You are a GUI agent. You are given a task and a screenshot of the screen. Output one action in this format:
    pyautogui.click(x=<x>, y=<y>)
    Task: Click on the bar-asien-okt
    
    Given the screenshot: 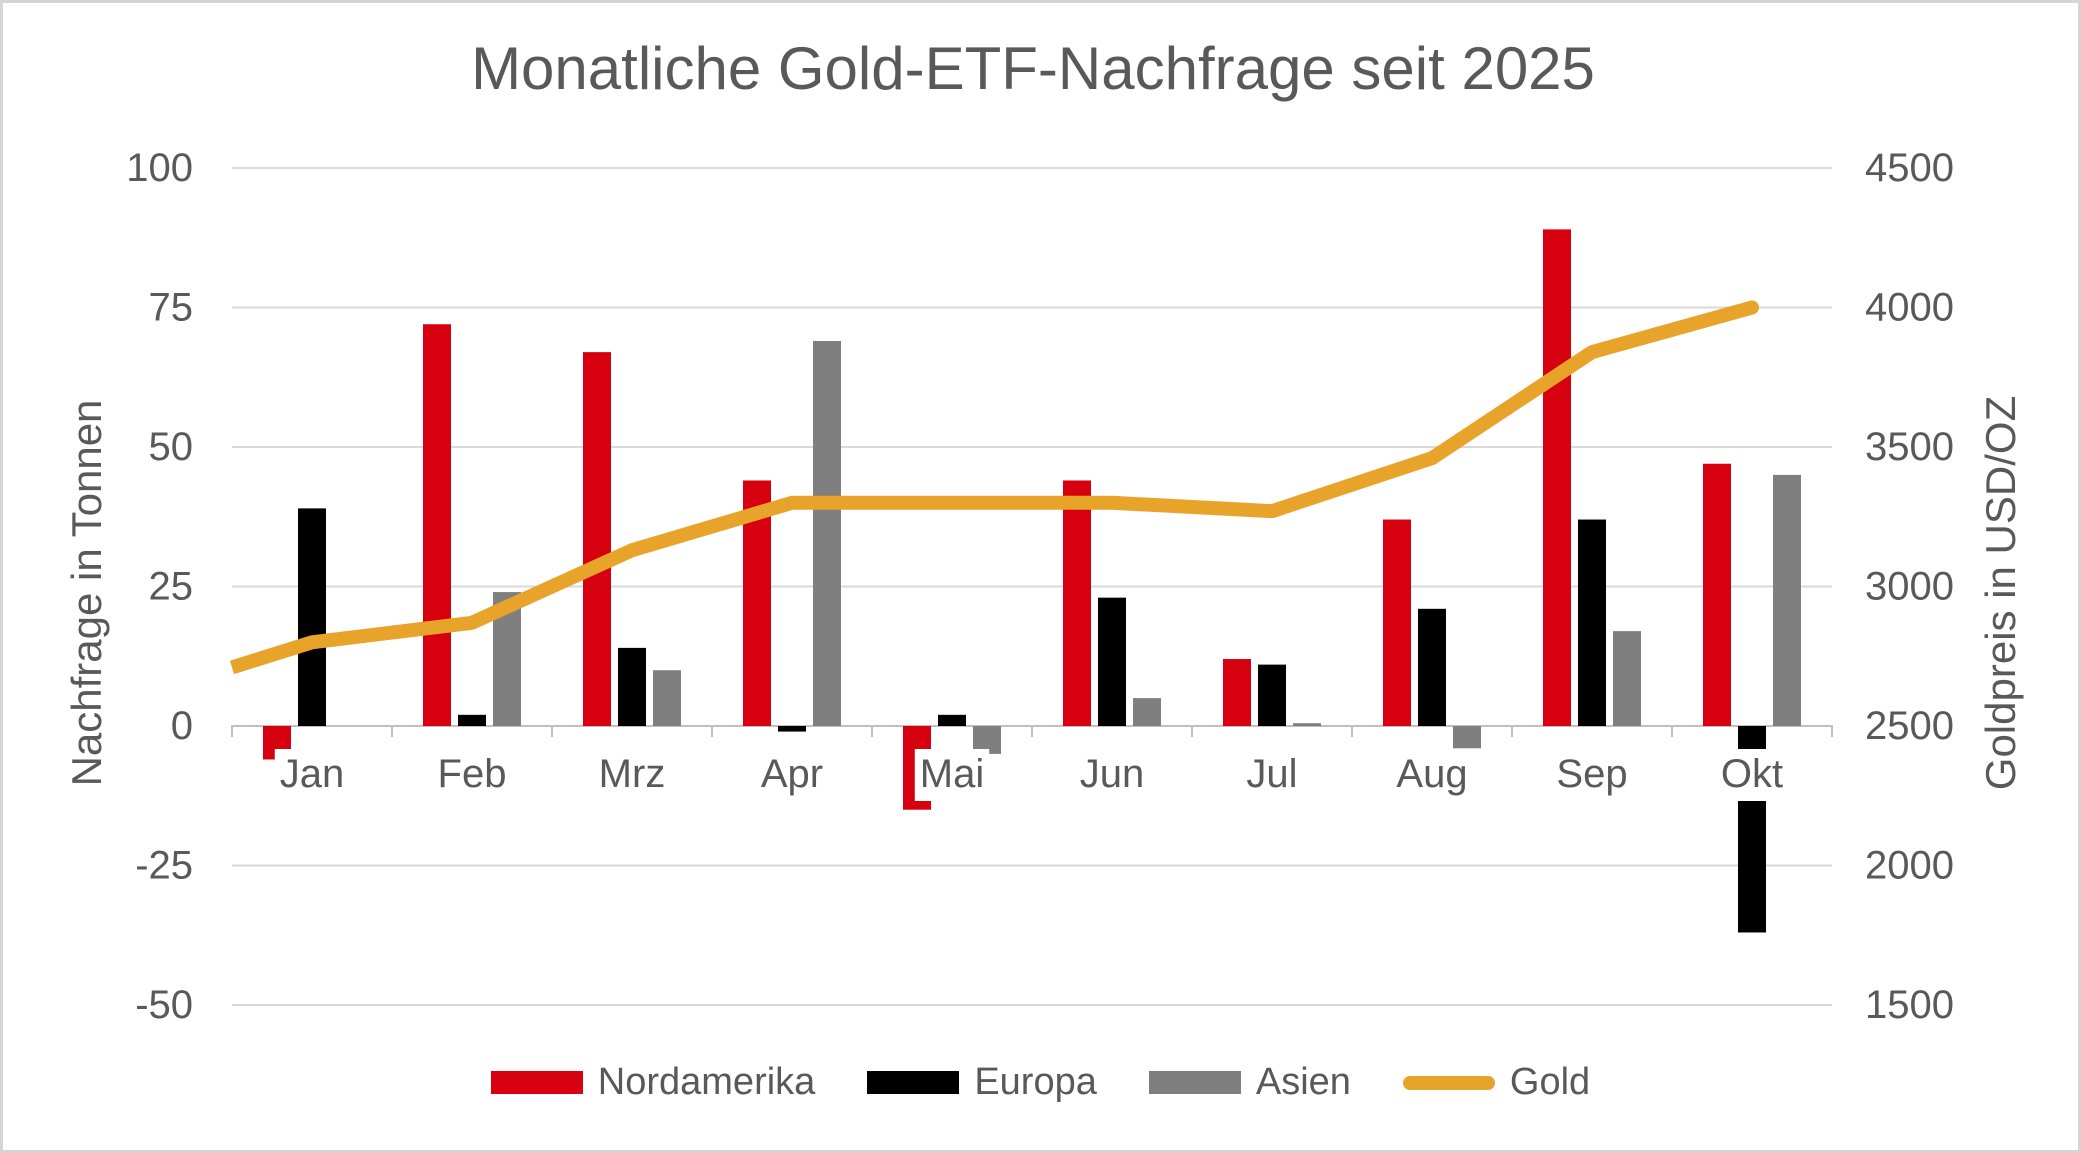 What is the action you would take?
    pyautogui.click(x=1787, y=600)
    